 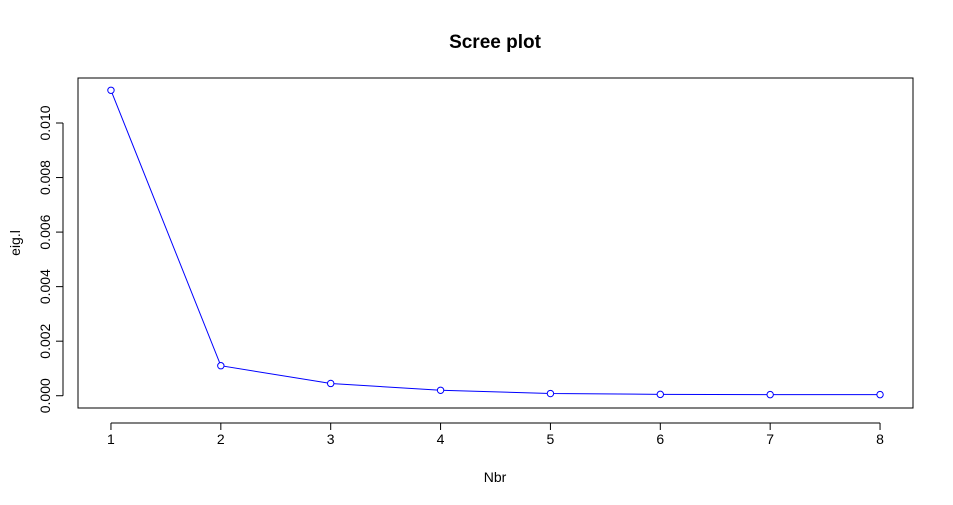 I want to click on x-tick-label: 8, so click(x=880, y=439).